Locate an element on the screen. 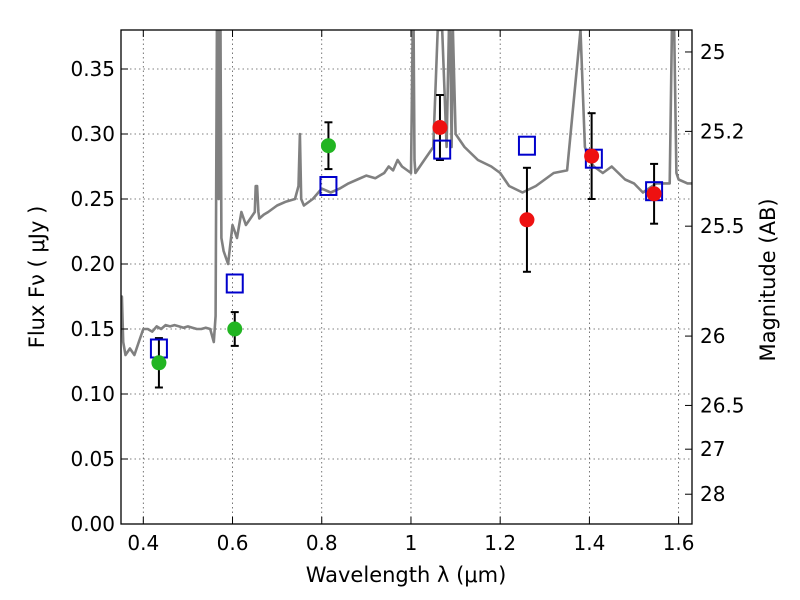 The height and width of the screenshot is (600, 800). y-tick-label: 0.05 is located at coordinates (92, 459).